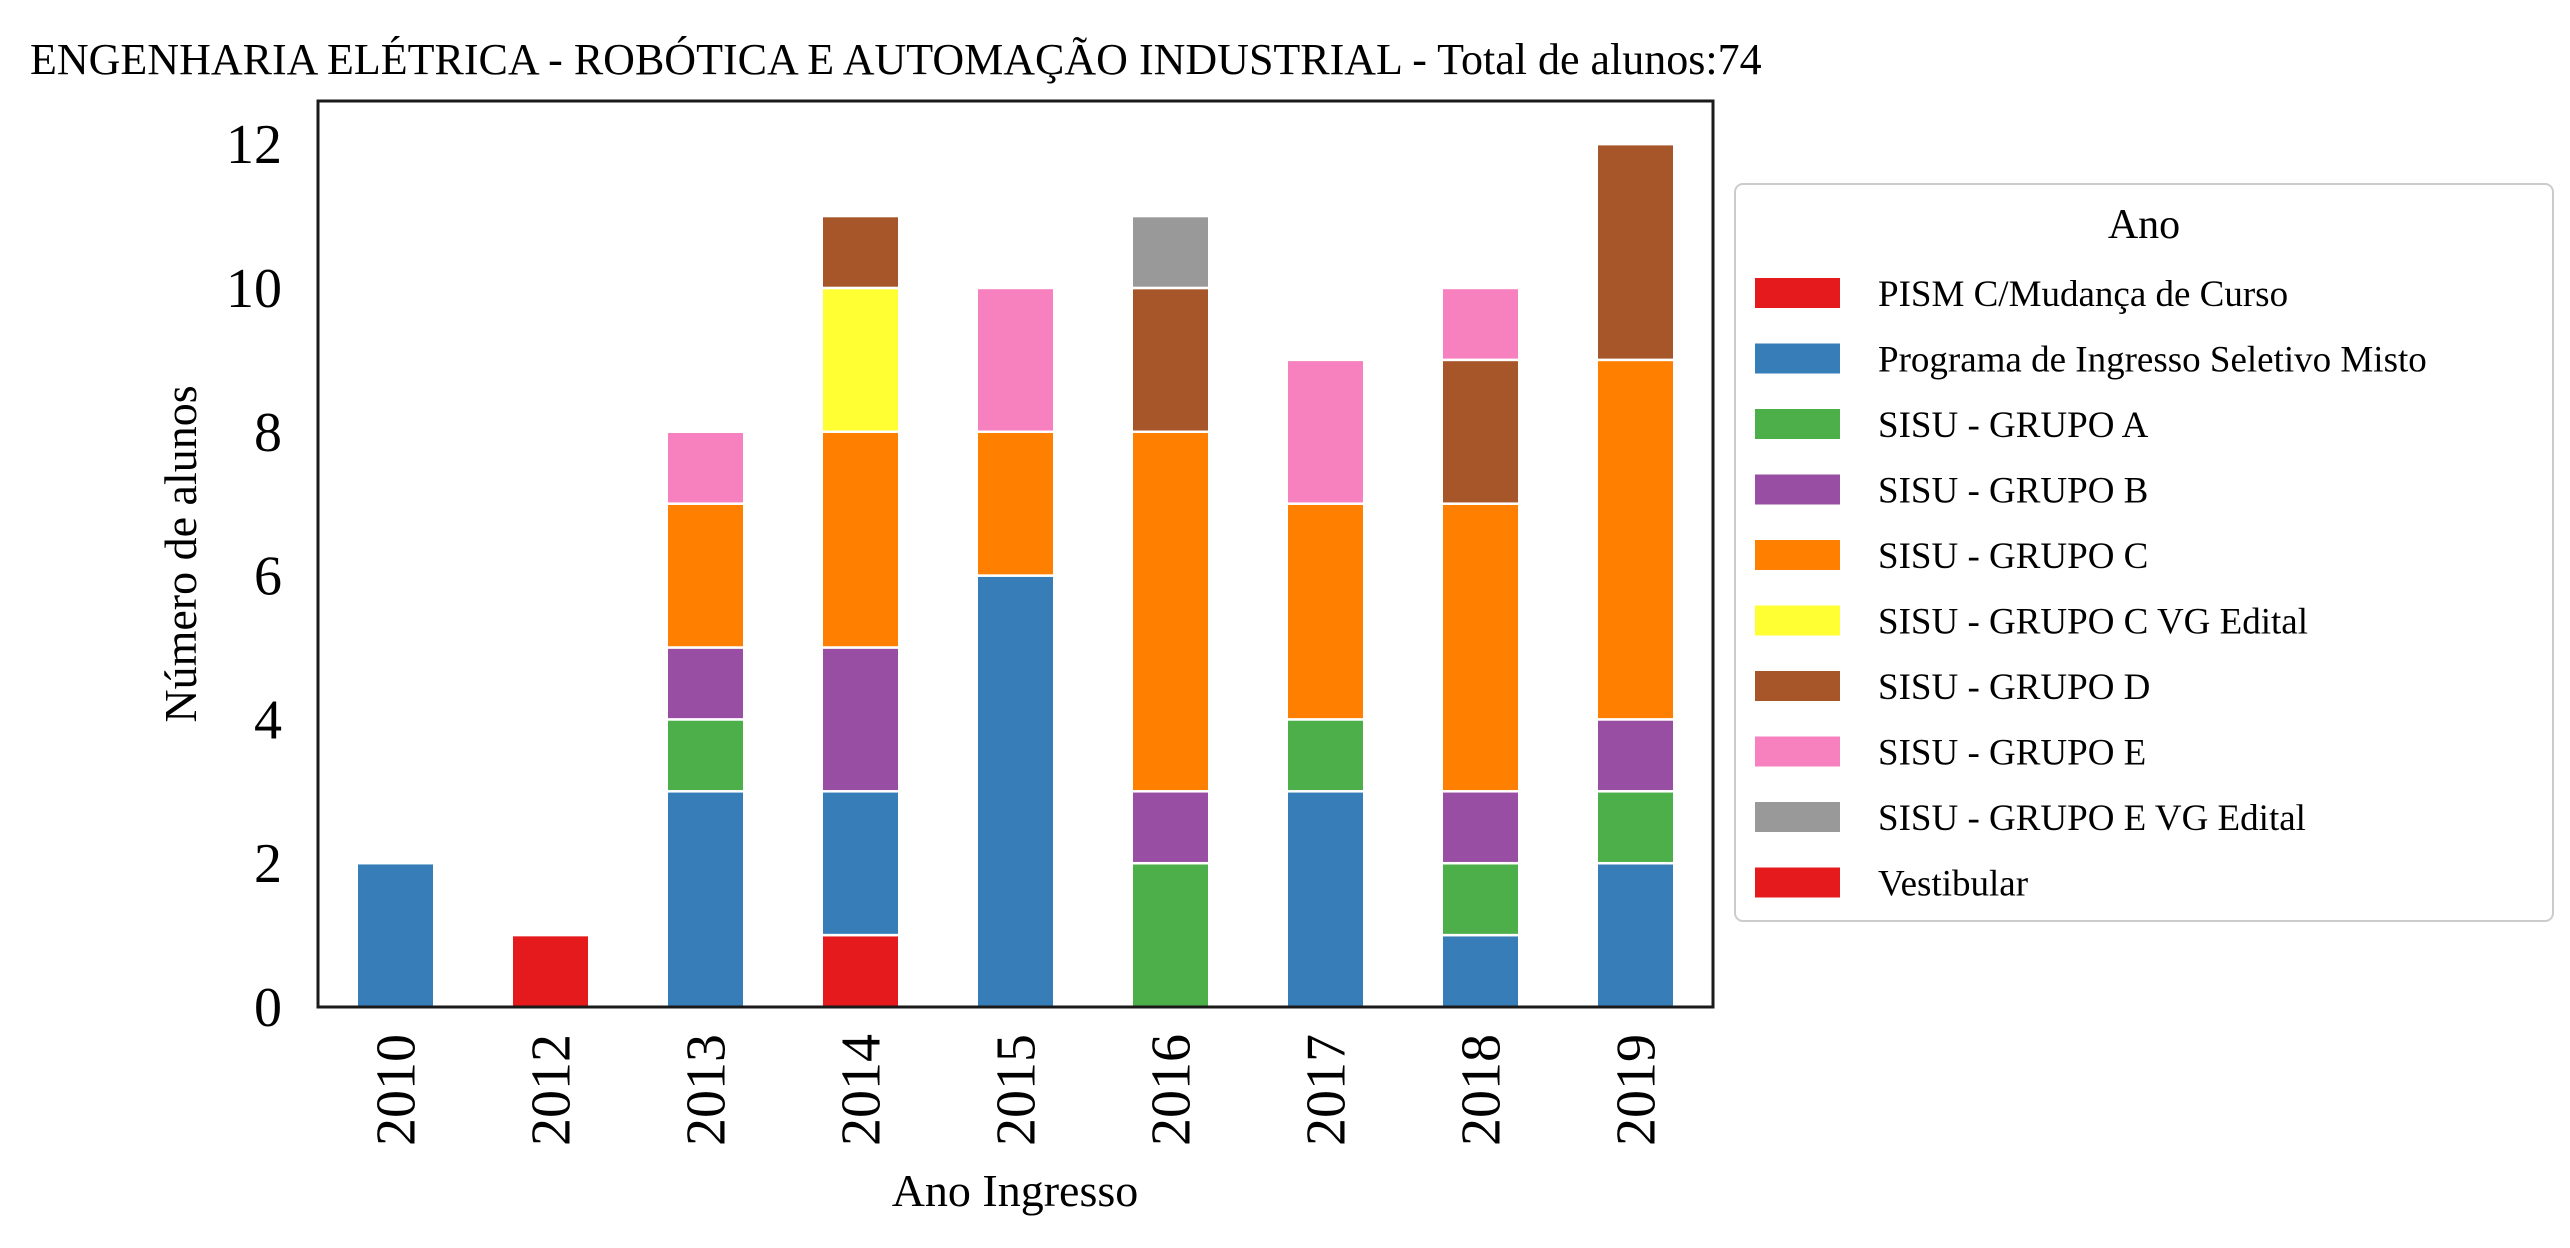 The height and width of the screenshot is (1248, 2570). I want to click on x-tick-label: 2019, so click(1637, 1090).